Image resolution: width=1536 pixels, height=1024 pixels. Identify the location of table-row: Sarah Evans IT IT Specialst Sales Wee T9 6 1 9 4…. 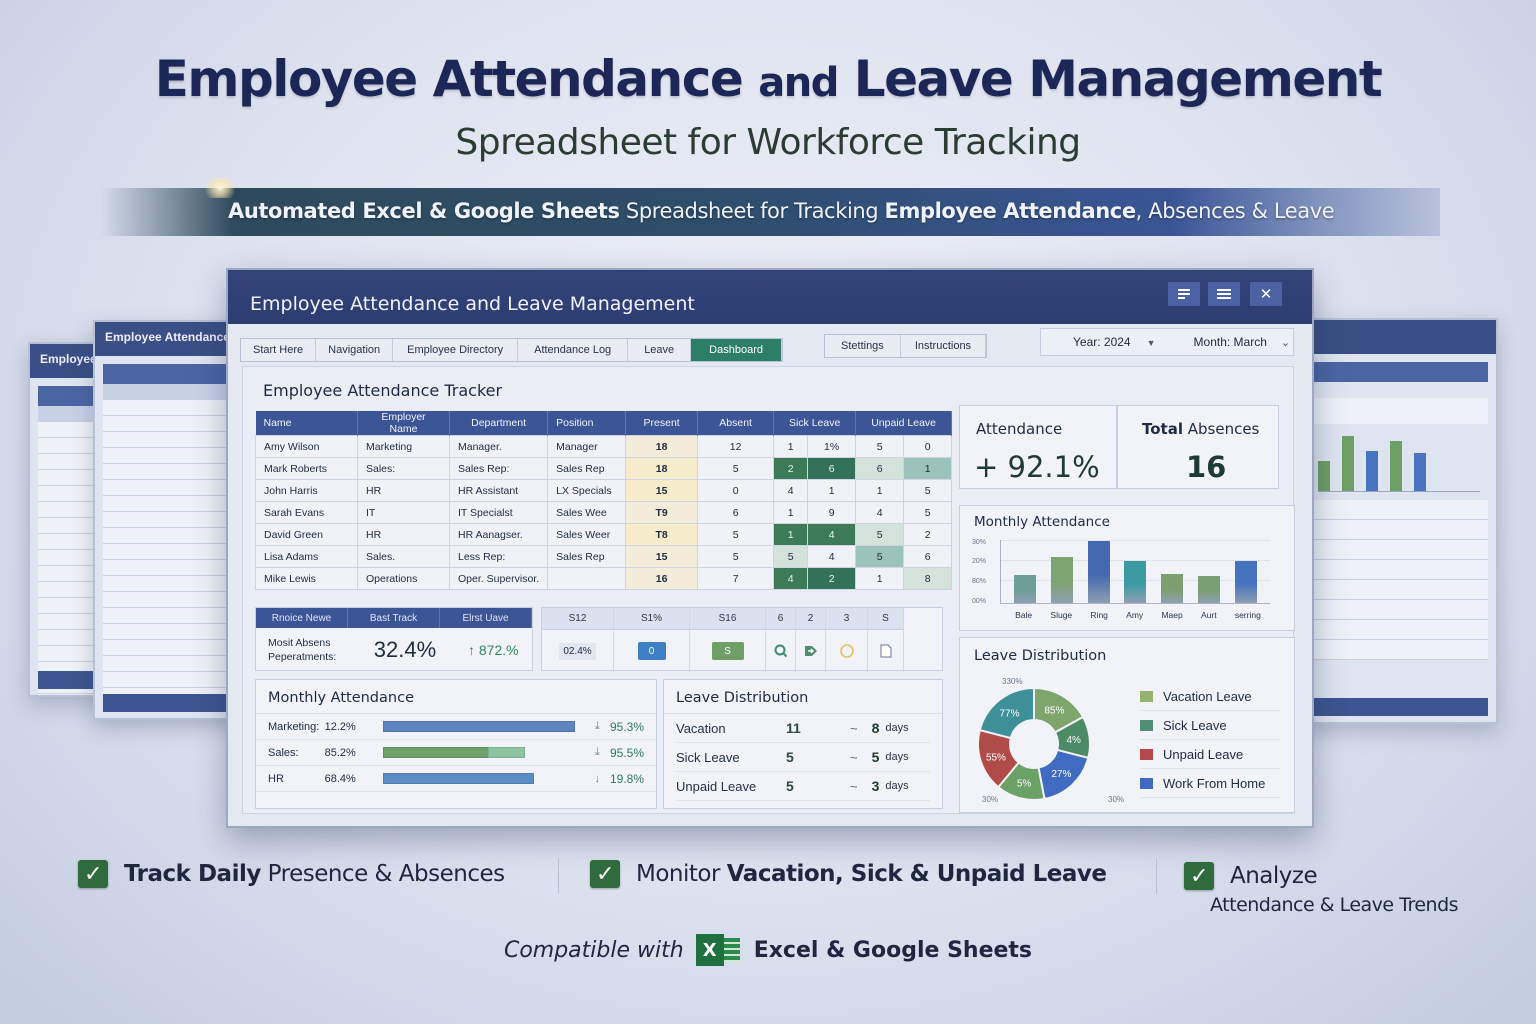
(604, 512).